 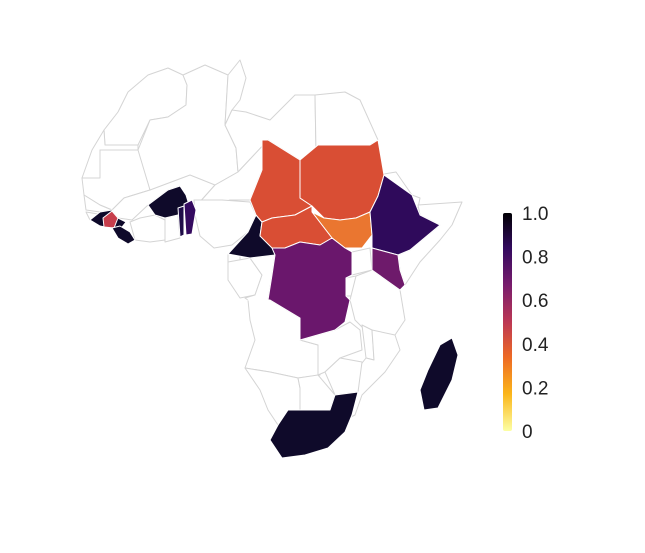 What do you see at coordinates (346, 122) in the screenshot?
I see `country-egypt` at bounding box center [346, 122].